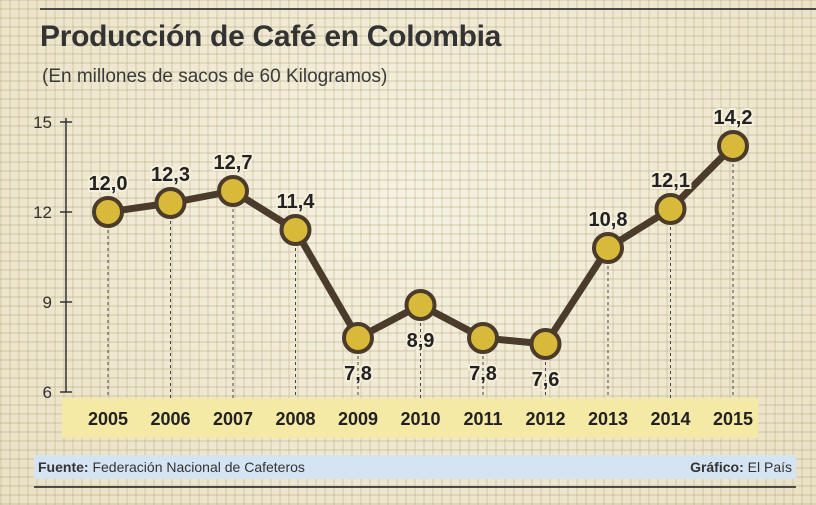 Image resolution: width=816 pixels, height=505 pixels. What do you see at coordinates (482, 419) in the screenshot?
I see `x-tick-label: 2011` at bounding box center [482, 419].